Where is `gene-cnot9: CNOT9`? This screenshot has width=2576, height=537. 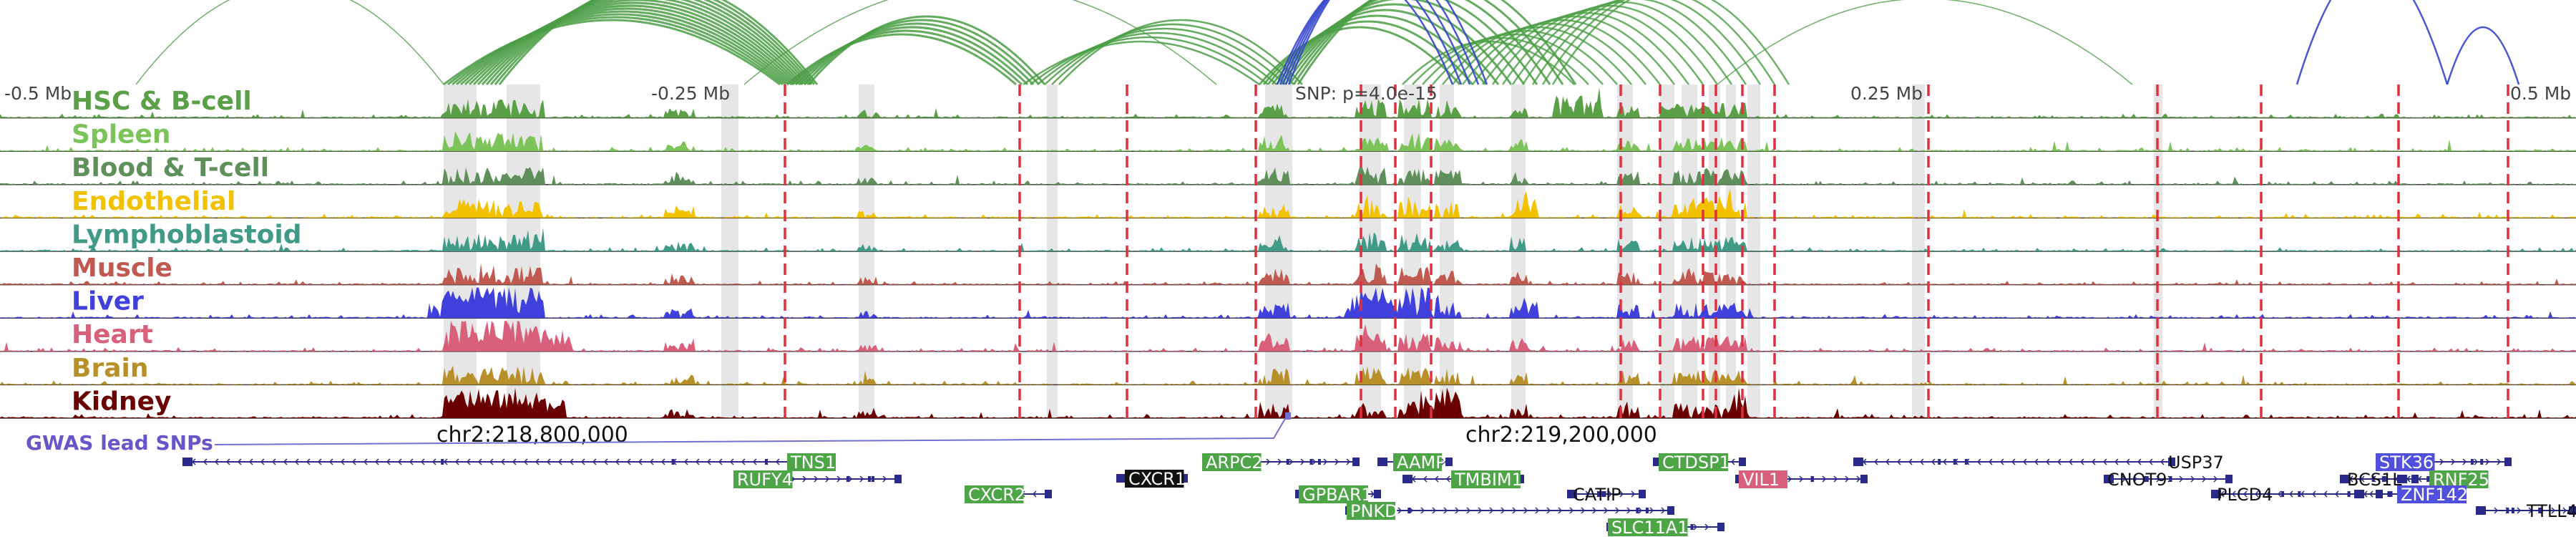 gene-cnot9: CNOT9 is located at coordinates (2168, 480).